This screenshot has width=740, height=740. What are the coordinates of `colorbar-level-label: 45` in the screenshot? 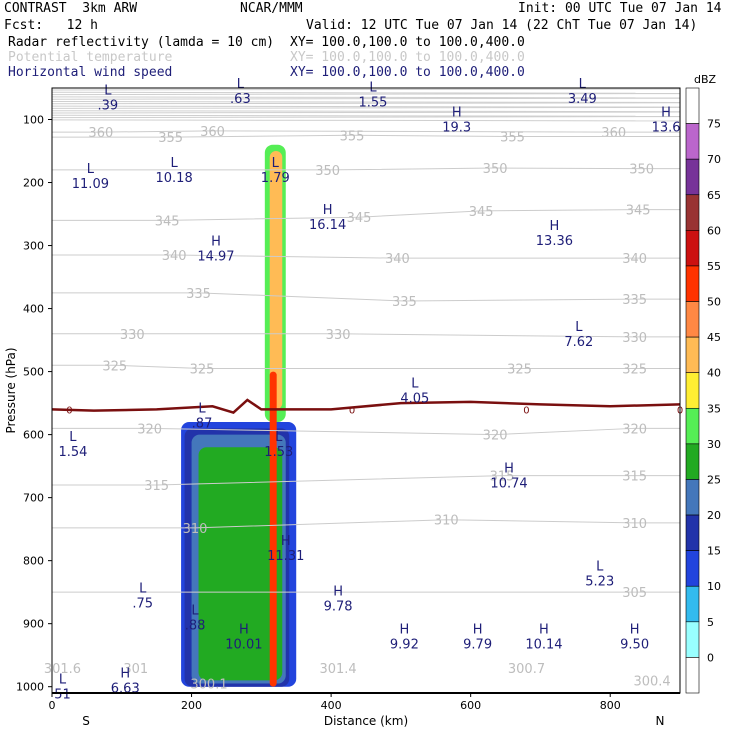 It's located at (714, 337).